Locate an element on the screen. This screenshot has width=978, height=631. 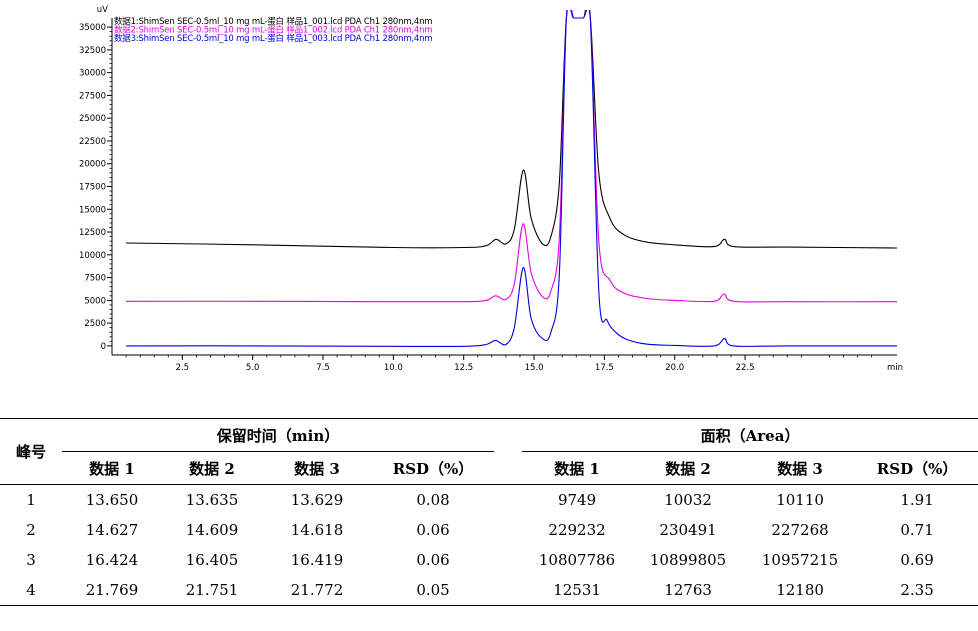
y-tick-label: 10000 is located at coordinates (92, 256).